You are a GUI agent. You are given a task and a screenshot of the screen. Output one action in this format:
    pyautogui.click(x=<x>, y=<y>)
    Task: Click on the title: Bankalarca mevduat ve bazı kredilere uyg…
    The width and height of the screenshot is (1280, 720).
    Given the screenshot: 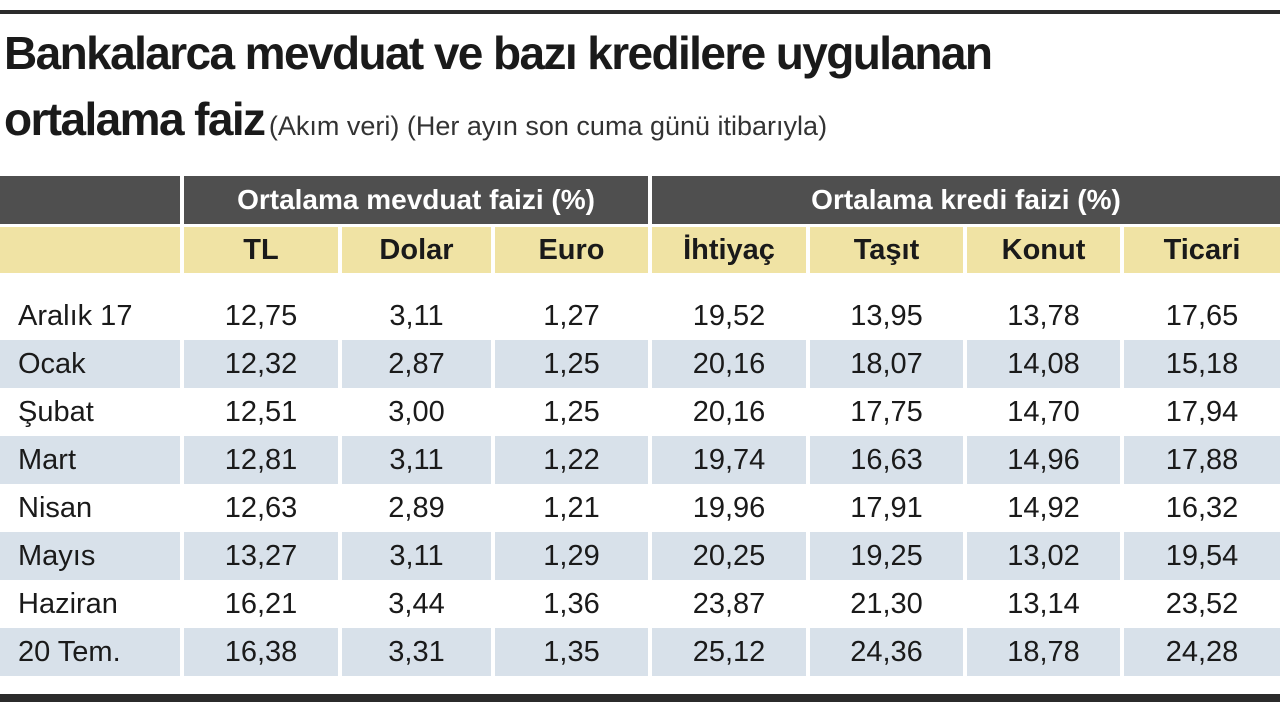 What is the action you would take?
    pyautogui.click(x=498, y=53)
    